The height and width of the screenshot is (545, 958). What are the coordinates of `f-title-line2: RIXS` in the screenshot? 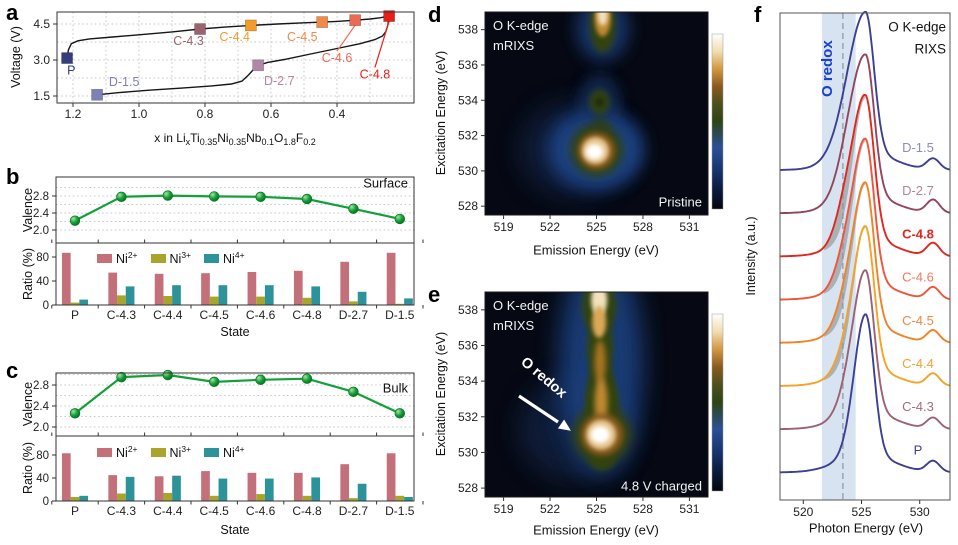 It's located at (930, 49).